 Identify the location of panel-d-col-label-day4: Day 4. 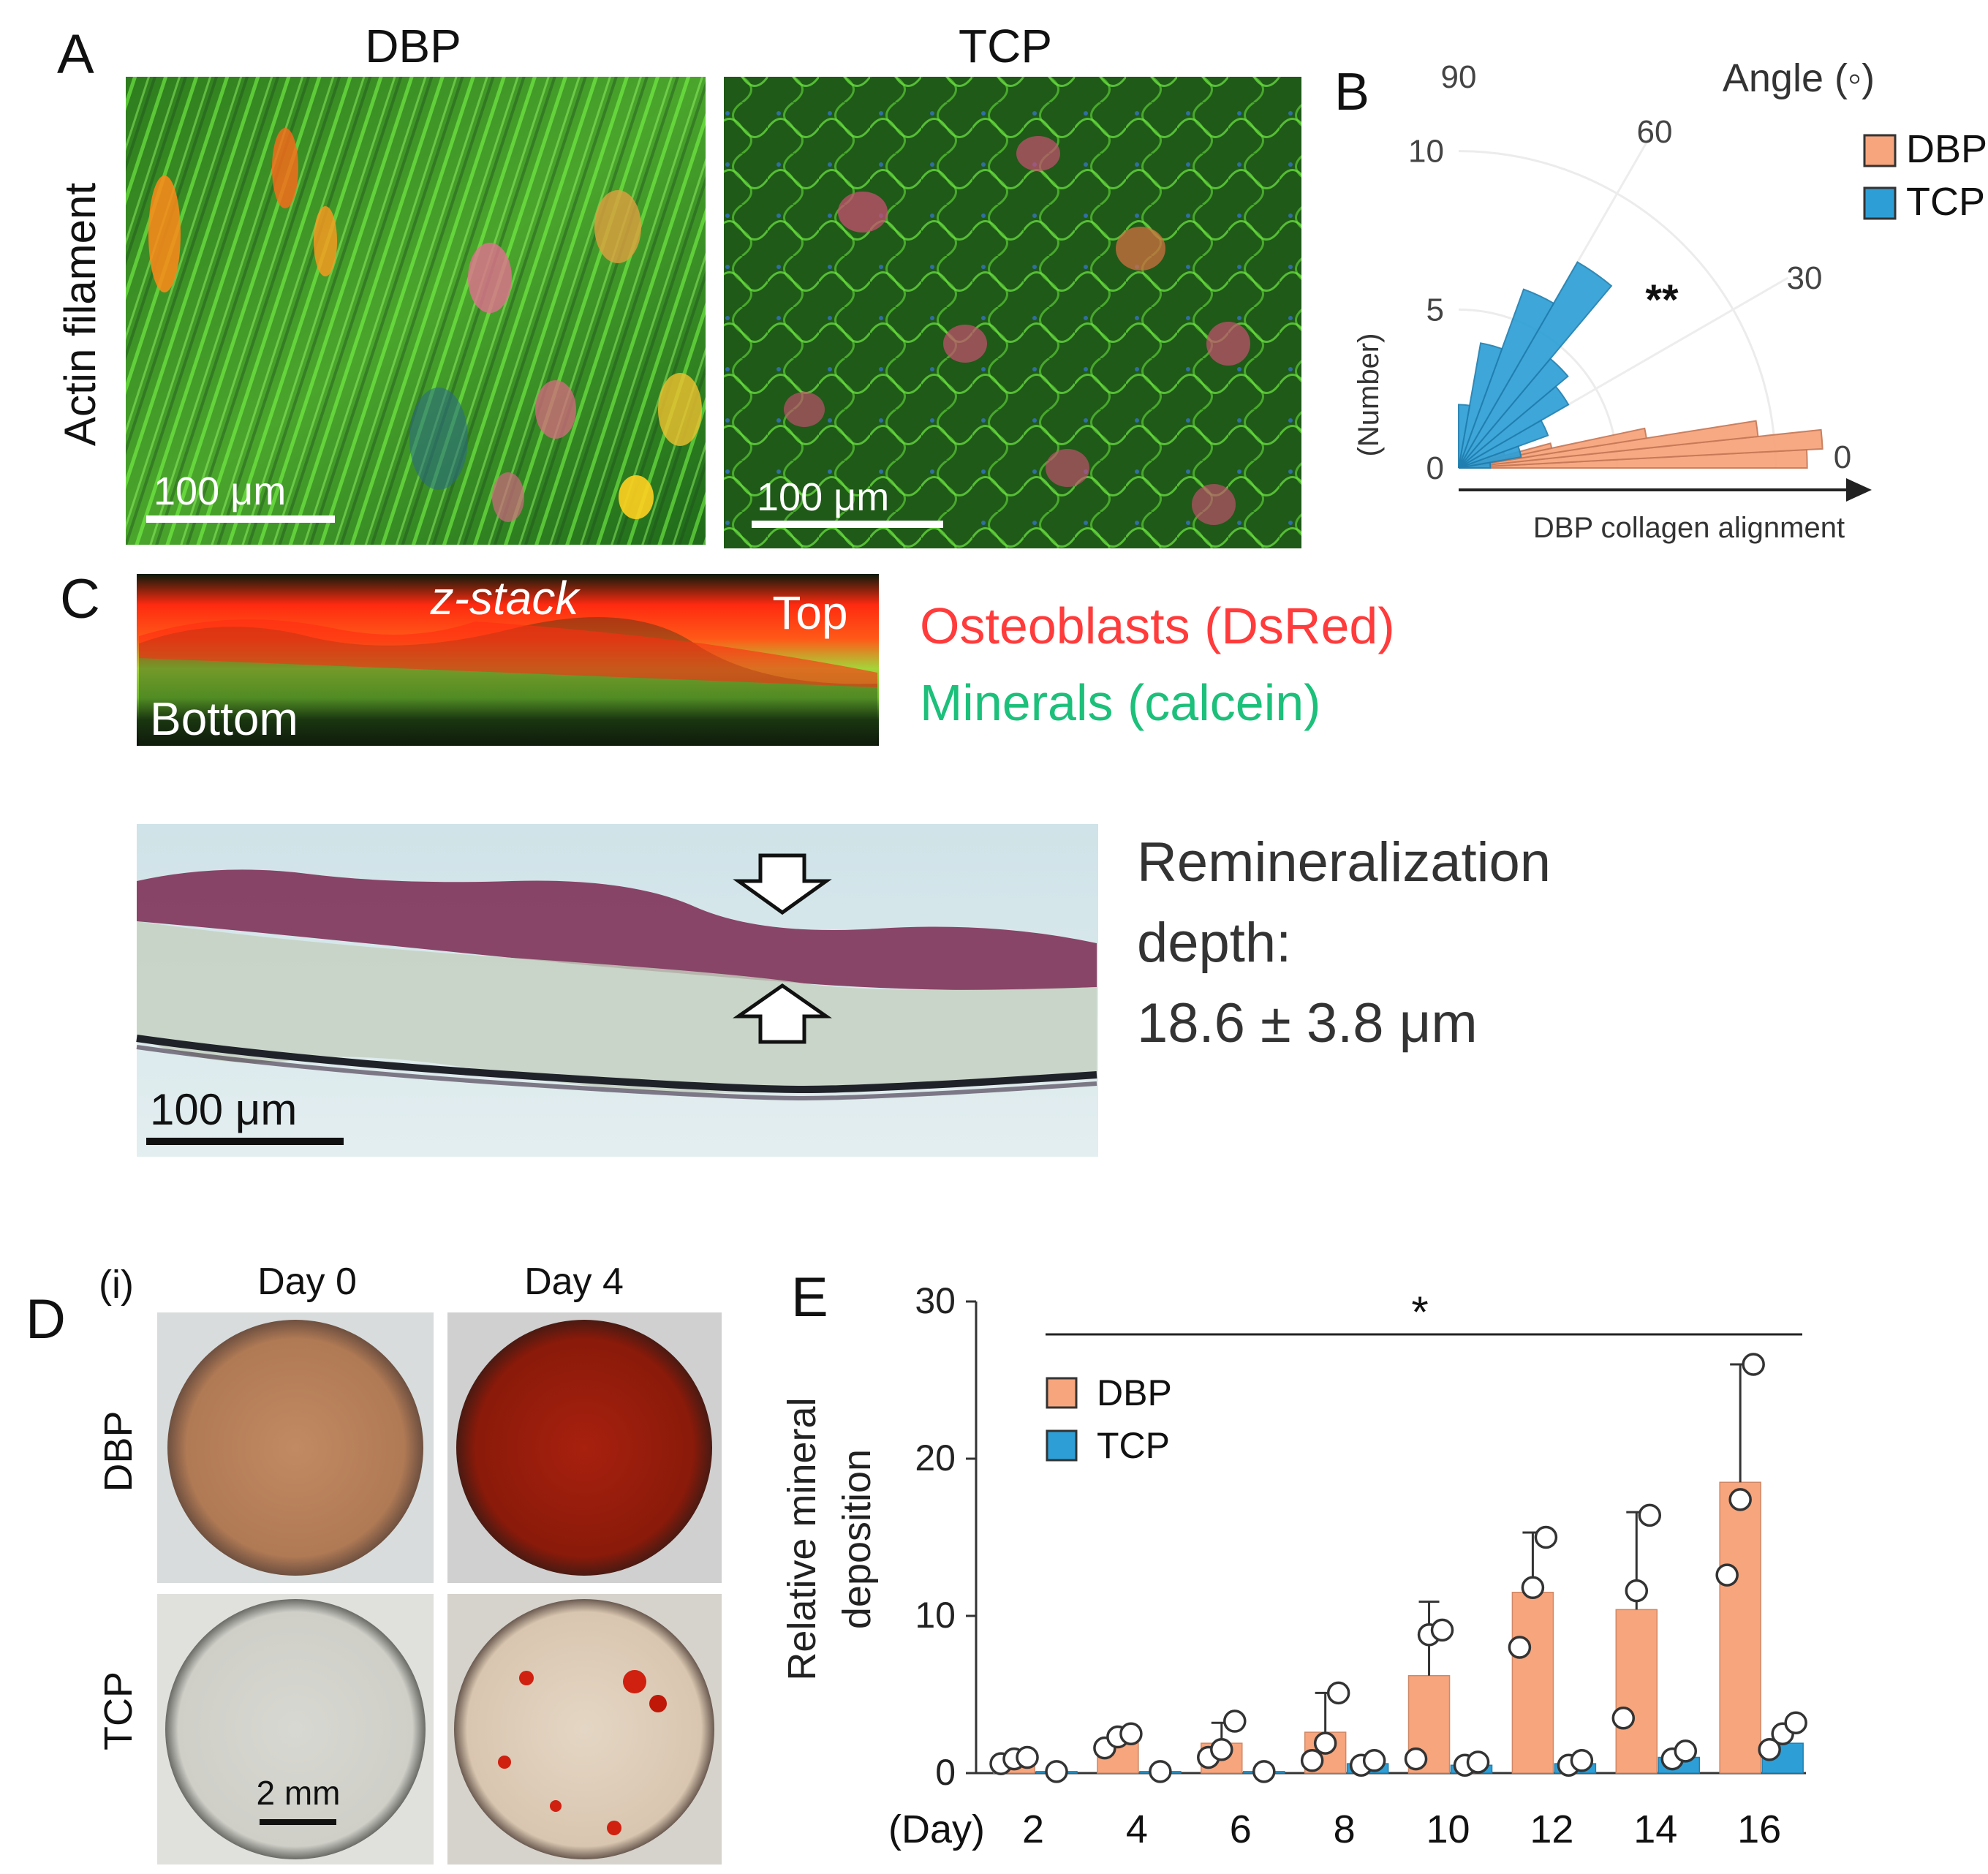
(574, 1282).